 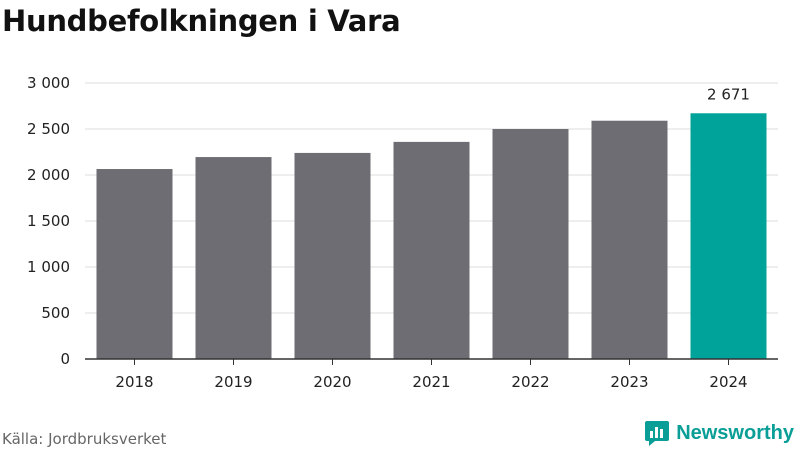 I want to click on data-labels: 2 671, so click(x=728, y=94).